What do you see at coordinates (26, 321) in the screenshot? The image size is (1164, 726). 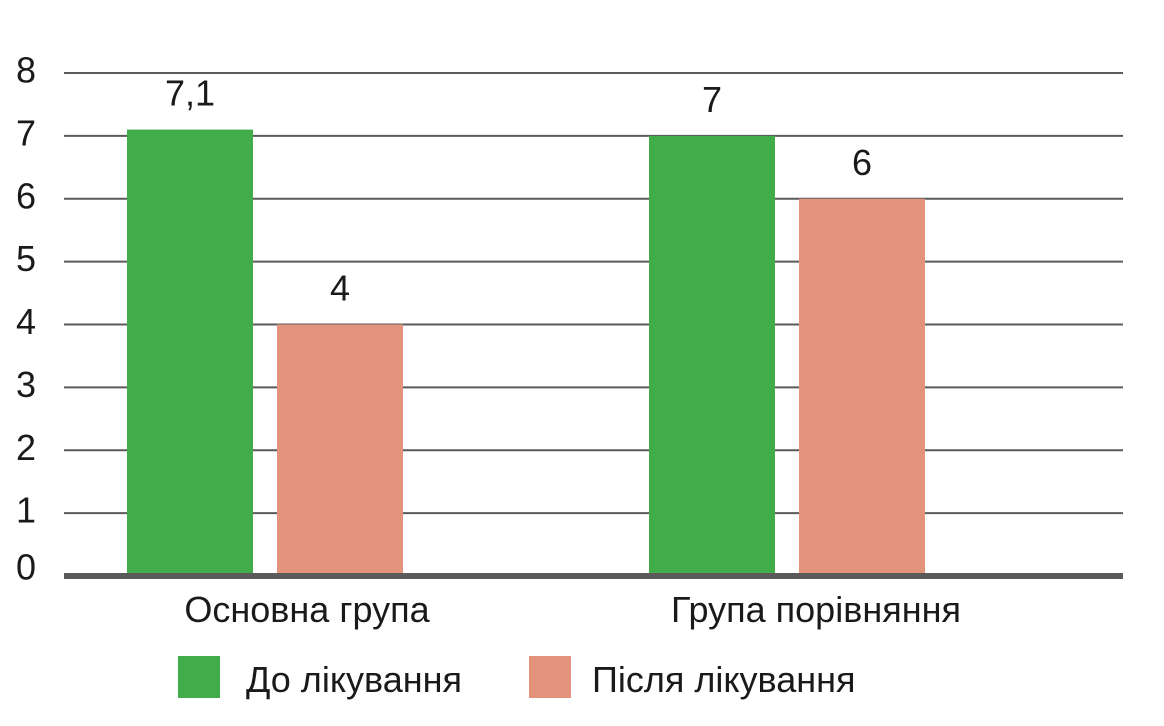 I see `y-tick-label-4: 4` at bounding box center [26, 321].